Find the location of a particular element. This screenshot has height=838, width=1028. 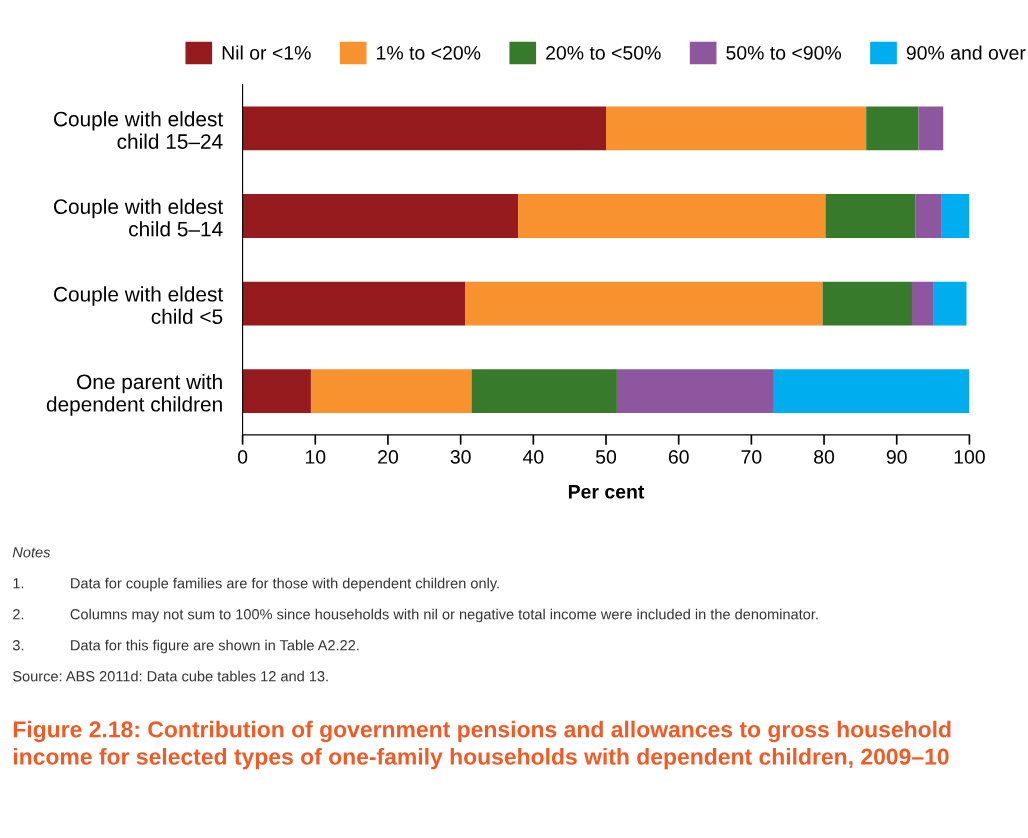

y-tick-label: Couple with eldest child 15–24 is located at coordinates (138, 130).